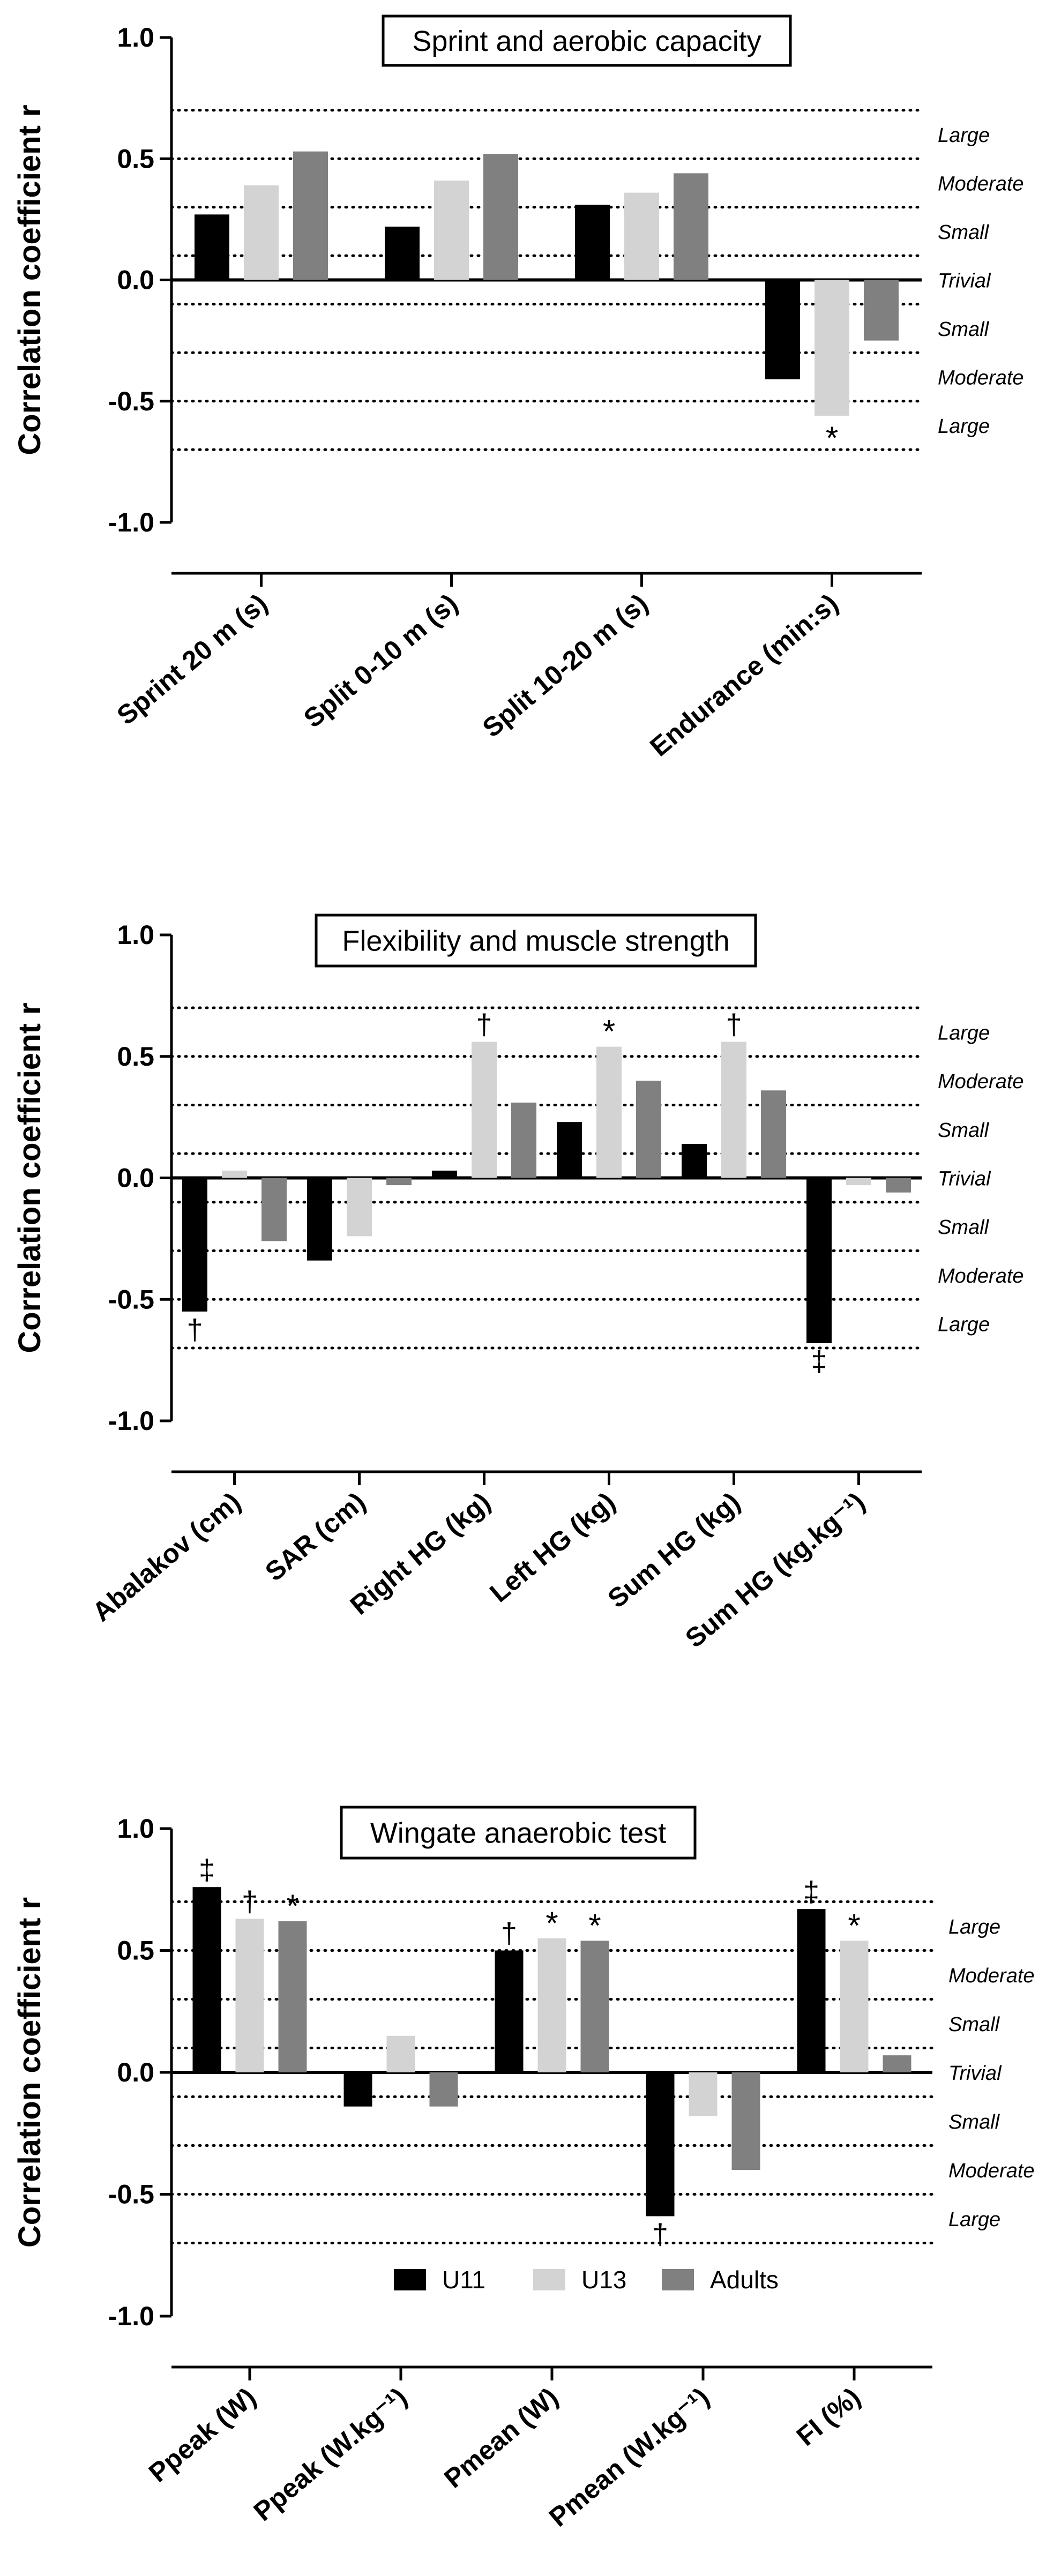  I want to click on x-tick-label: Sprint 20 m (s), so click(192, 659).